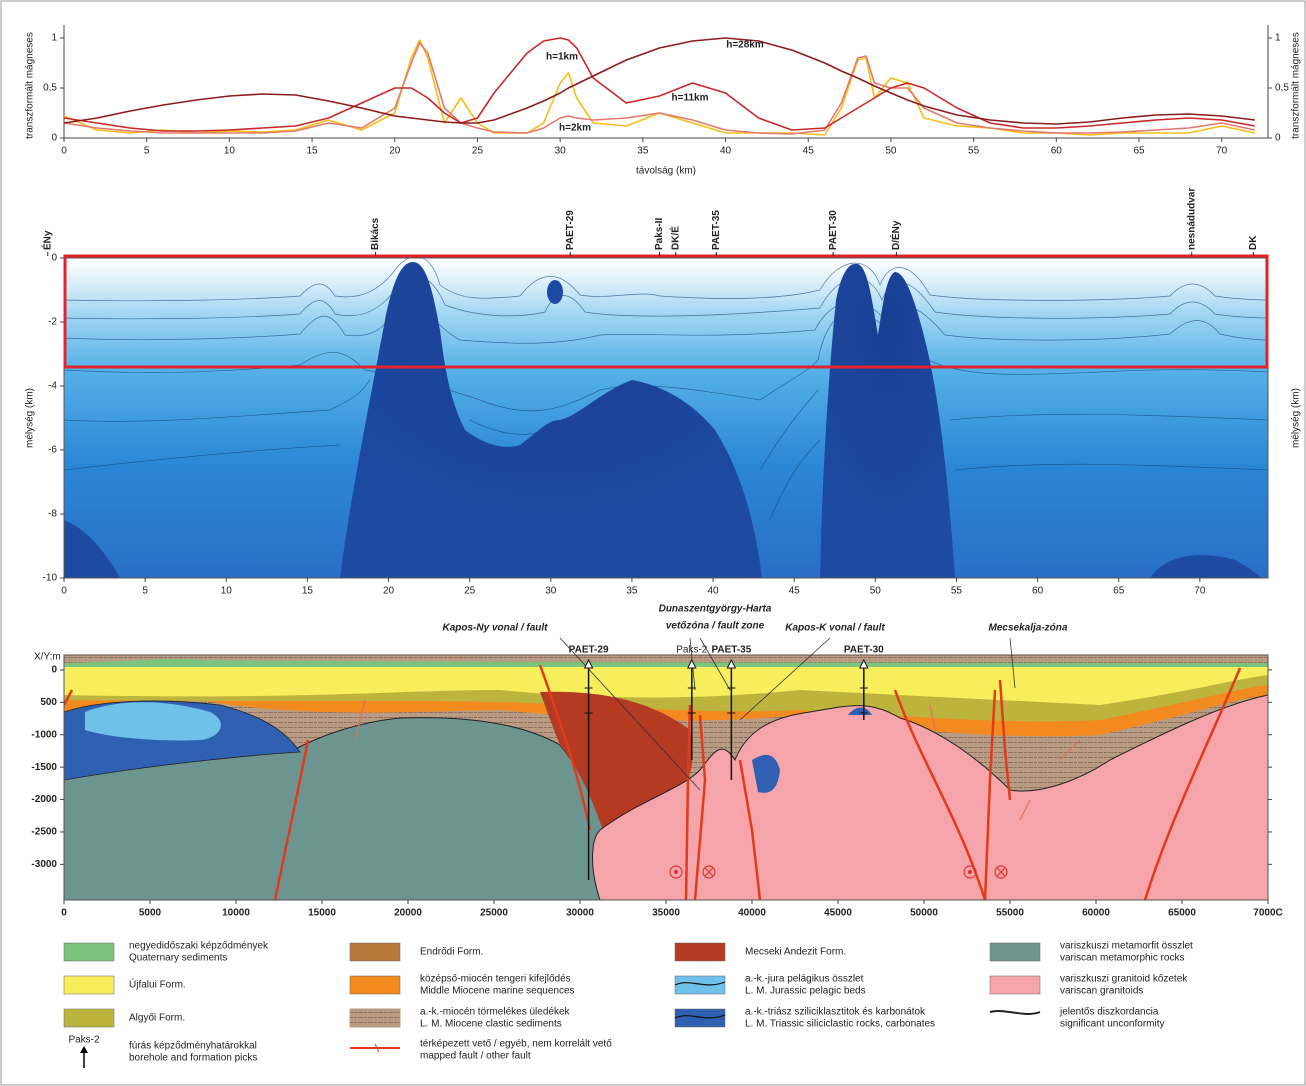 This screenshot has width=1306, height=1086. I want to click on well-label: D/ÉNy, so click(895, 235).